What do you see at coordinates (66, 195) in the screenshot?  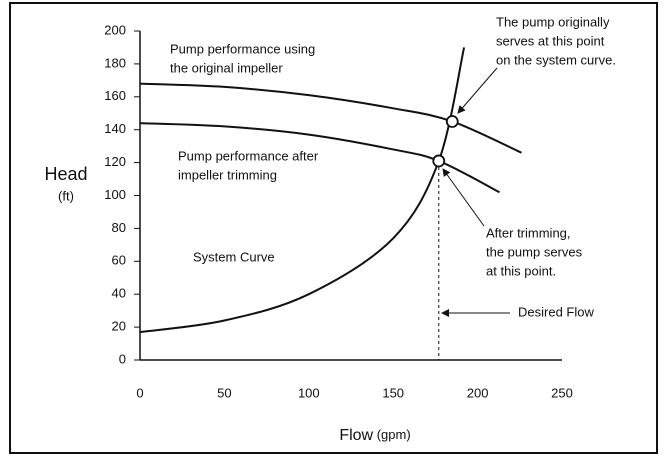 I see `y-label-unit: (ft)` at bounding box center [66, 195].